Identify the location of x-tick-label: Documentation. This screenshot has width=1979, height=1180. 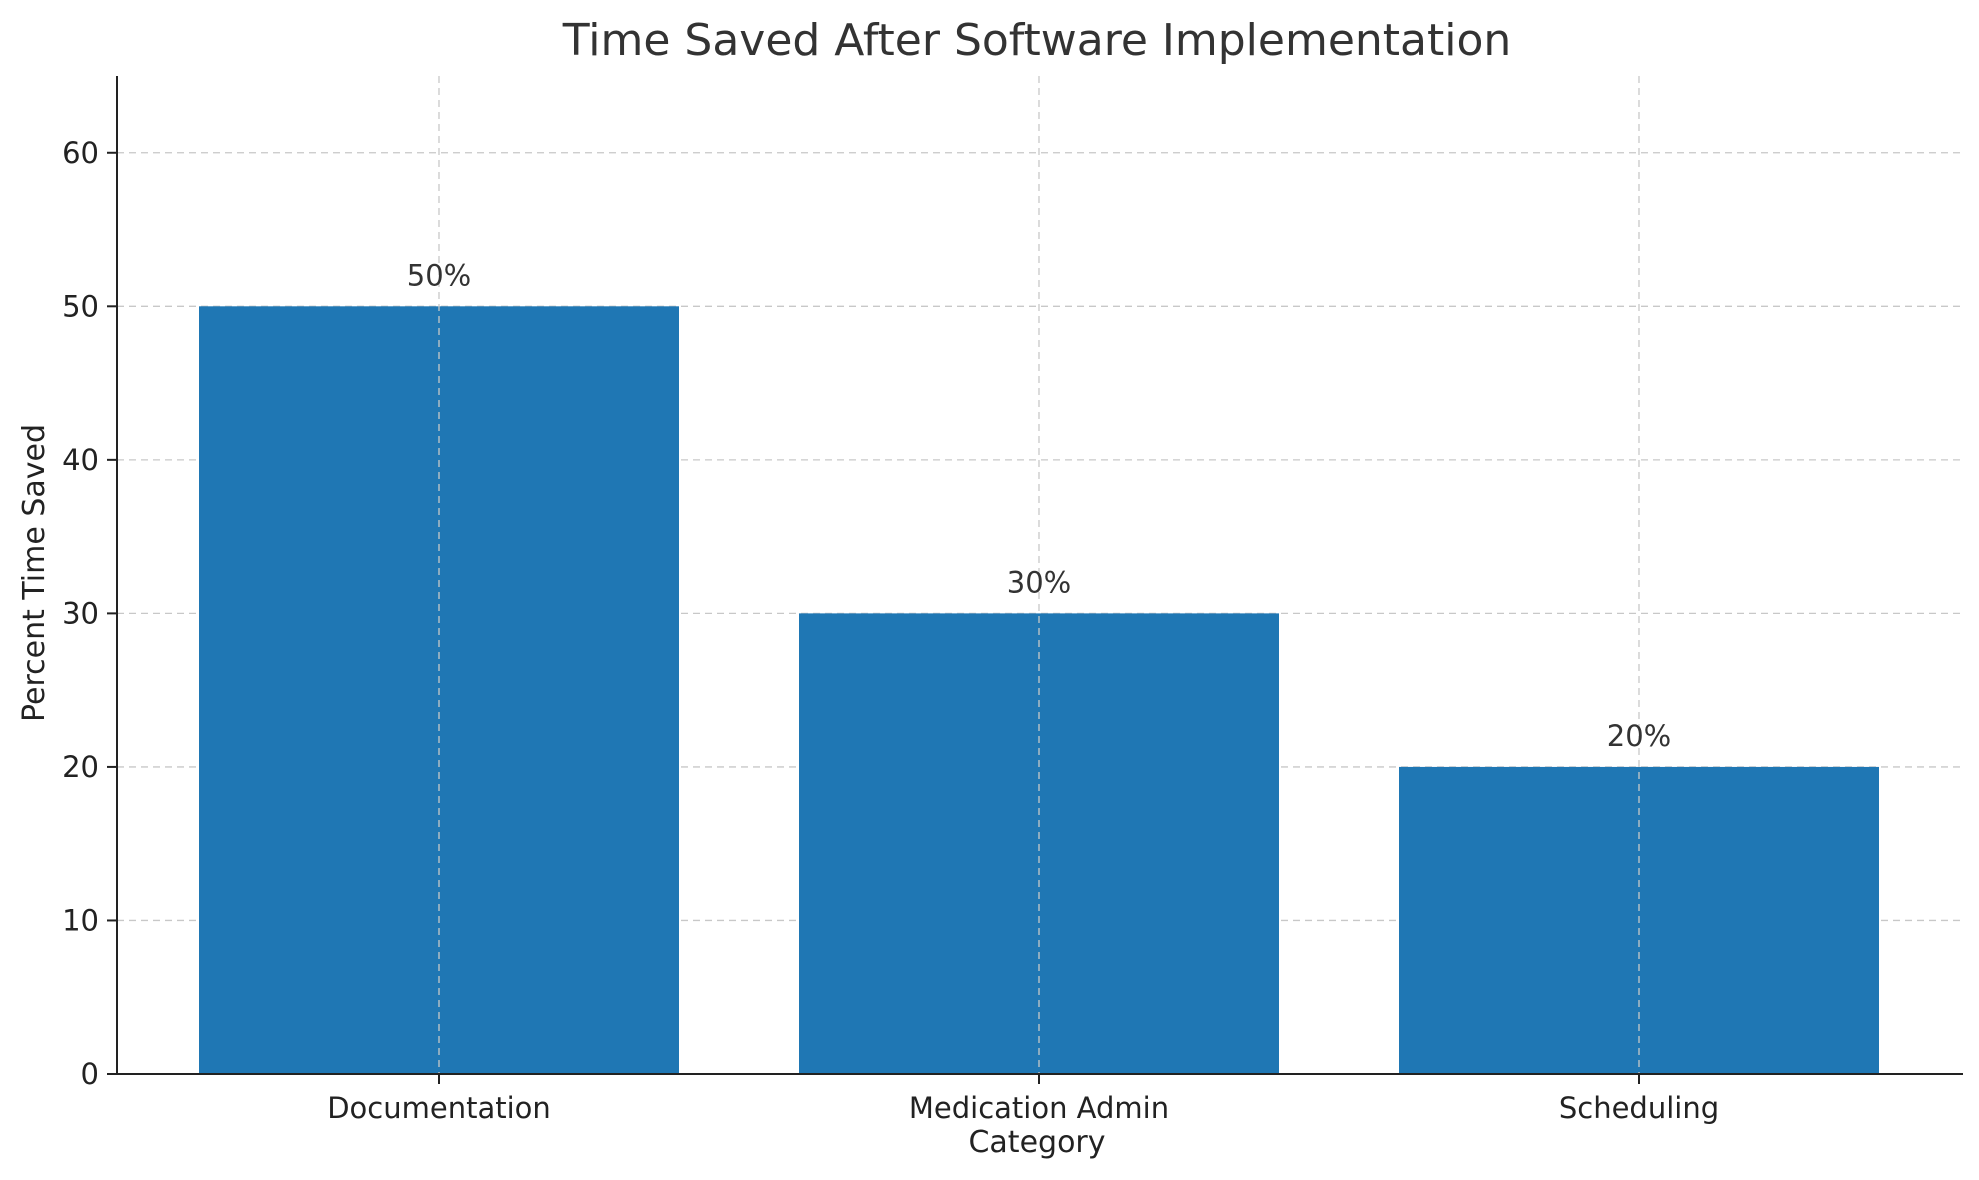
(439, 1108).